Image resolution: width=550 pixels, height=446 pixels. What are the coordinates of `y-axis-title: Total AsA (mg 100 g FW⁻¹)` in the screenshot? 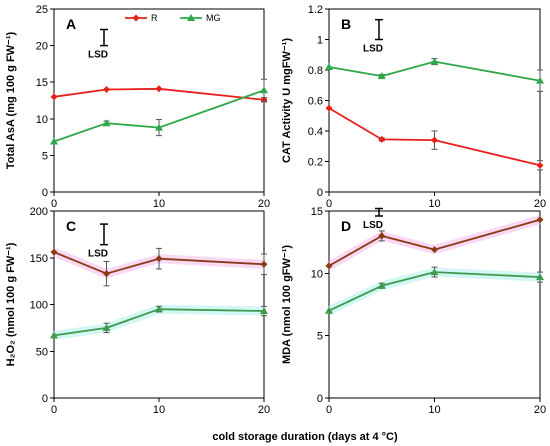 It's located at (11, 100).